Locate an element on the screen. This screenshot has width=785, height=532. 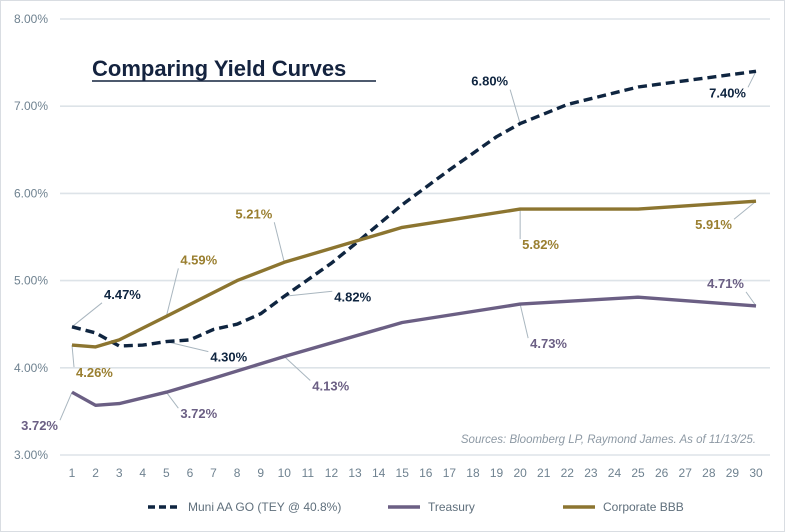
data-label: 4.30% is located at coordinates (228, 357).